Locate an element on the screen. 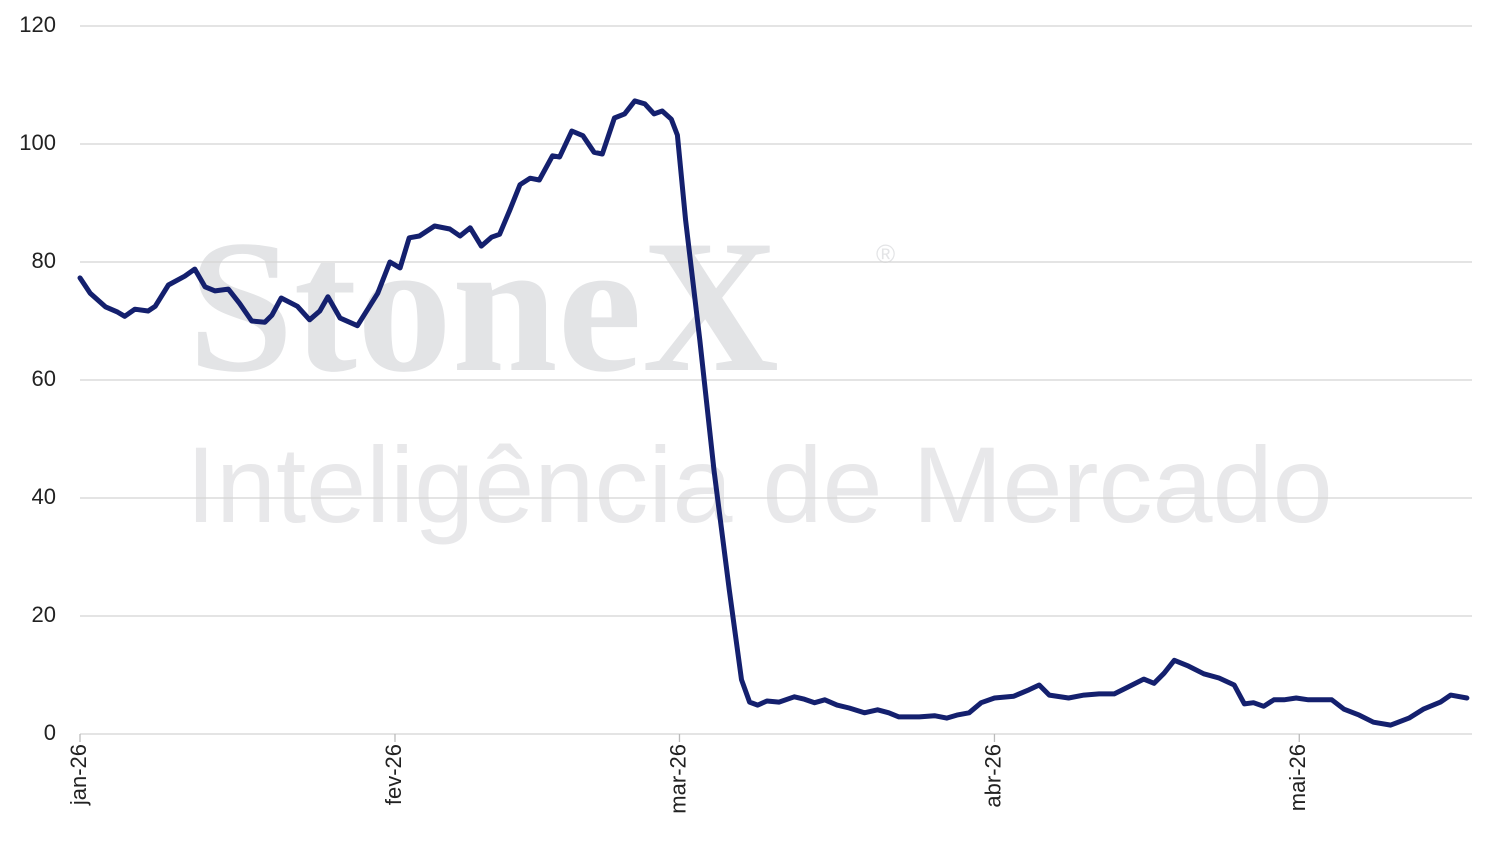 This screenshot has height=846, width=1496. y-tick-label: 0 is located at coordinates (50, 732).